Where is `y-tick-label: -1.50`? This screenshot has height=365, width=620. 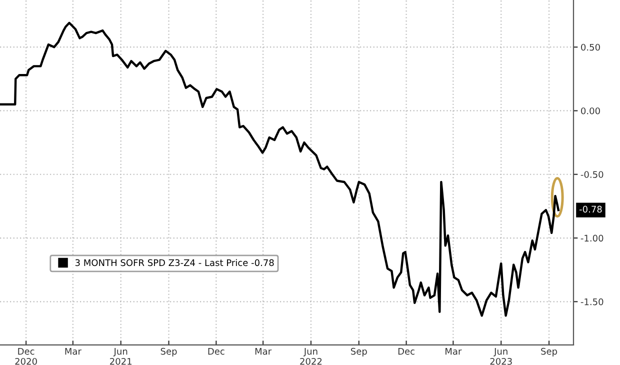 y-tick-label: -1.50 is located at coordinates (592, 302).